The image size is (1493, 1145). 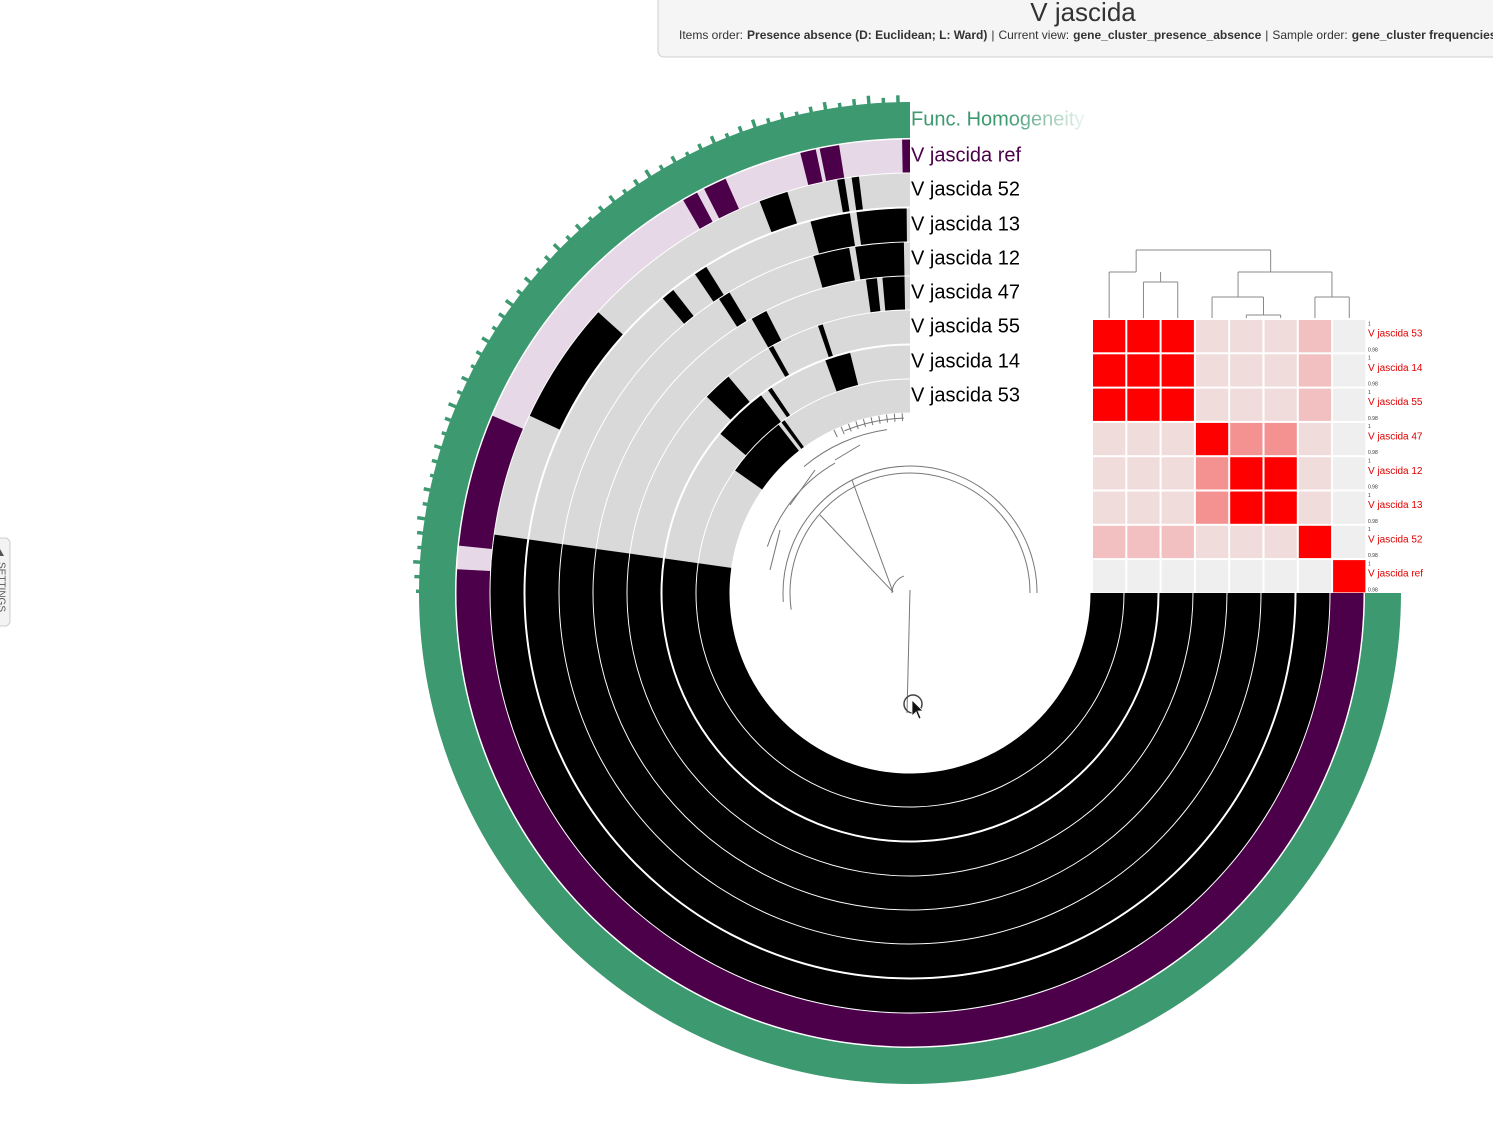 I want to click on settings-tab-bg, so click(x=5, y=582).